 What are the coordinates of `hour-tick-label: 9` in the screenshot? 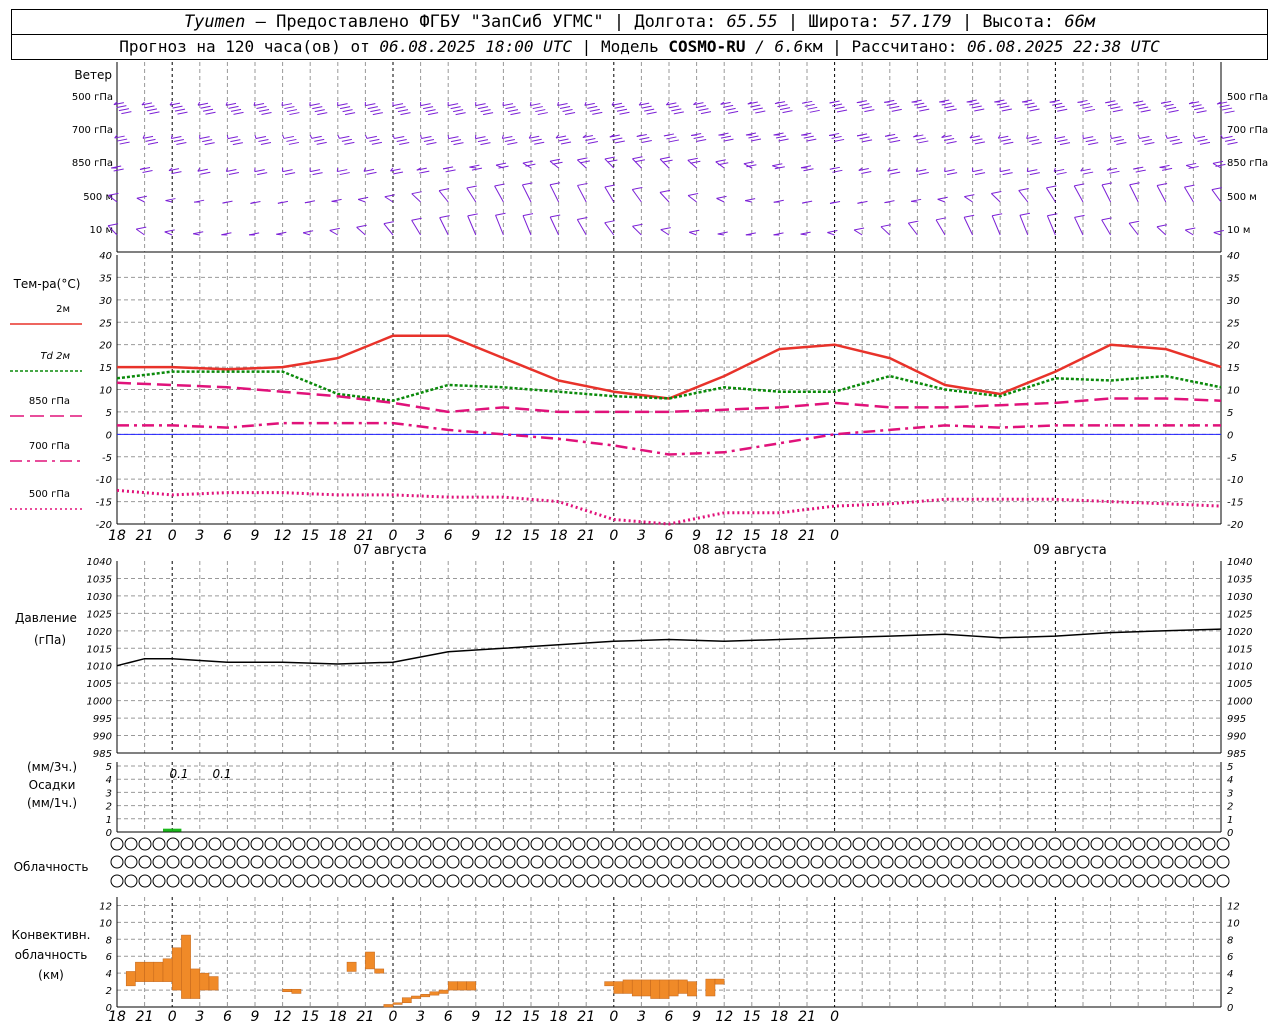 It's located at (475, 536).